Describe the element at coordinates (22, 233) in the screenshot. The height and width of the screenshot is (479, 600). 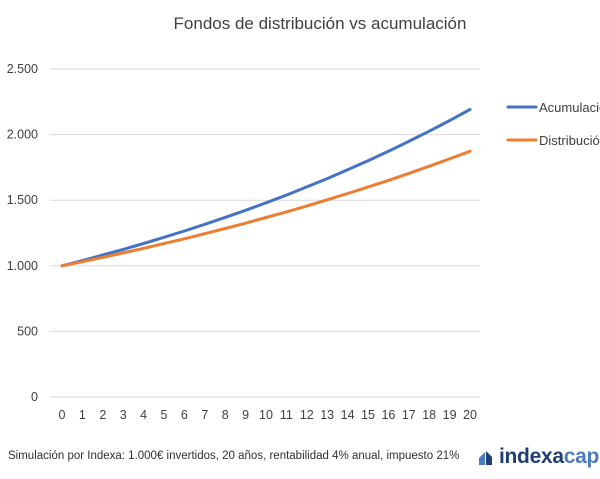
I see `y-axis-labels: 0 500 1.000 1.500 2.000 2.500` at that location.